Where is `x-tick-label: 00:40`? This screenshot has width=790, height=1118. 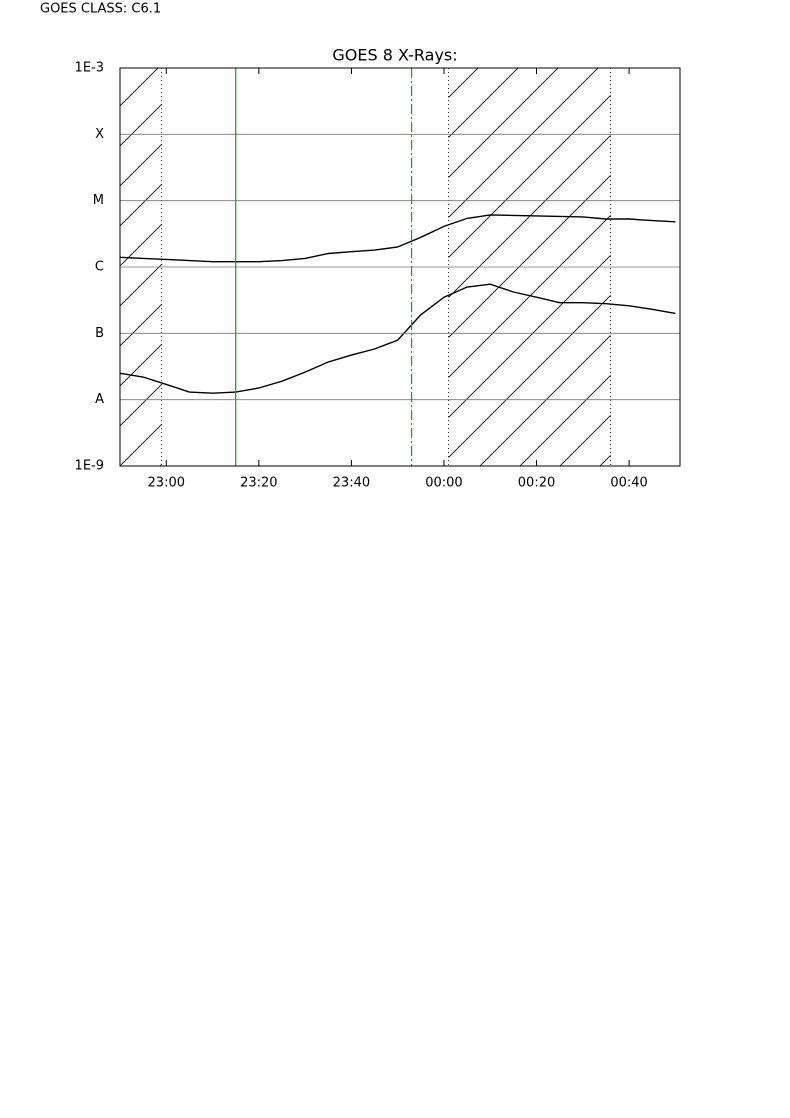
x-tick-label: 00:40 is located at coordinates (628, 483).